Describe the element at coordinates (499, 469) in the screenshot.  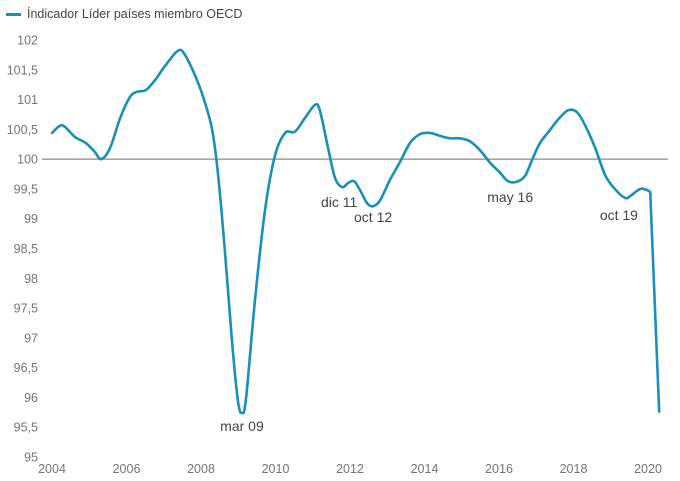
I see `x-tick-label: 2016` at that location.